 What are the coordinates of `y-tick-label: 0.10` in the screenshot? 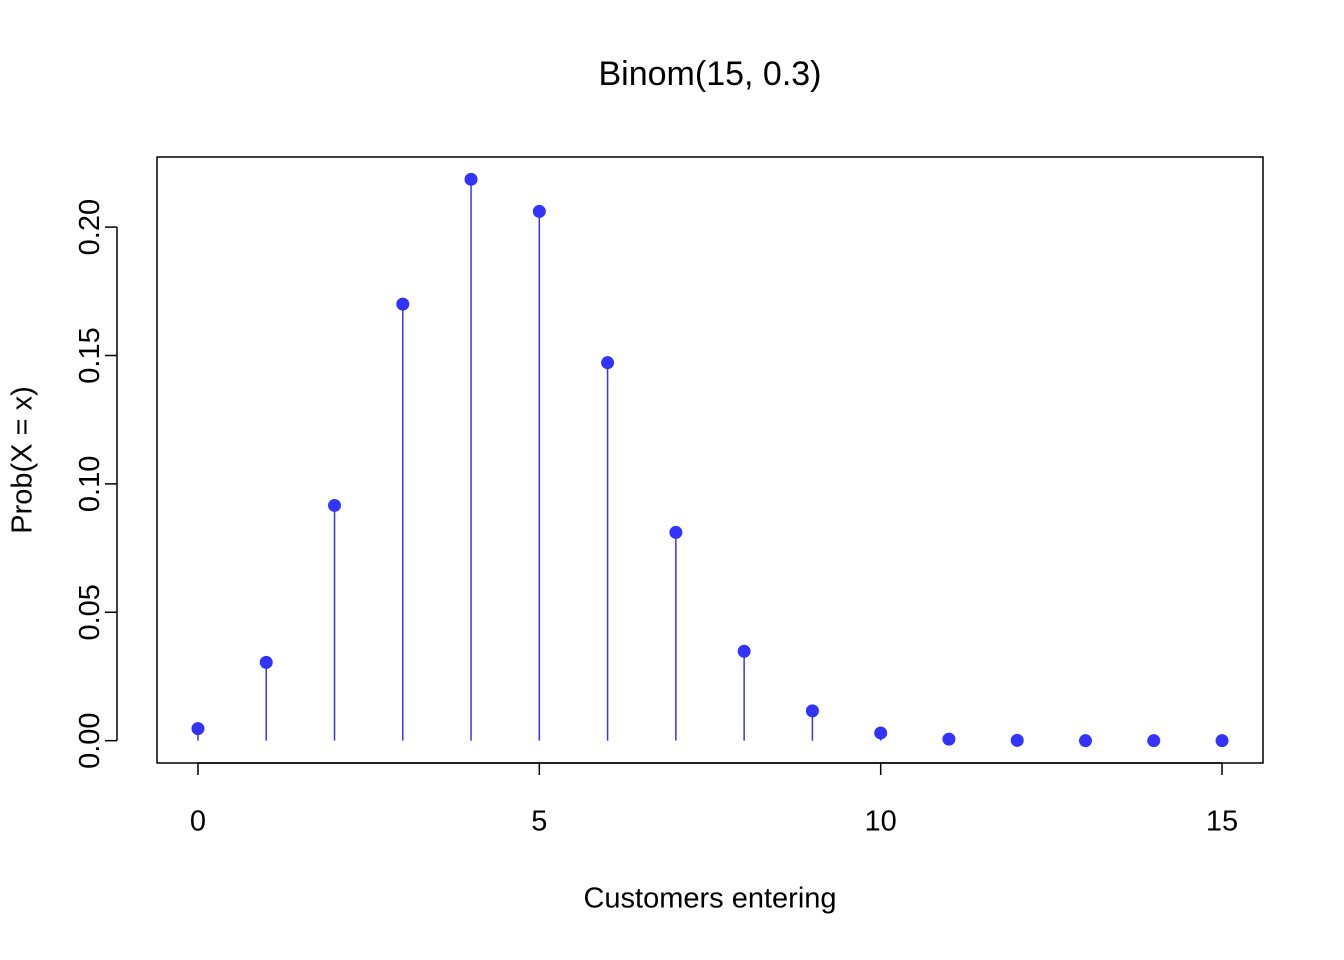 It's located at (90, 484).